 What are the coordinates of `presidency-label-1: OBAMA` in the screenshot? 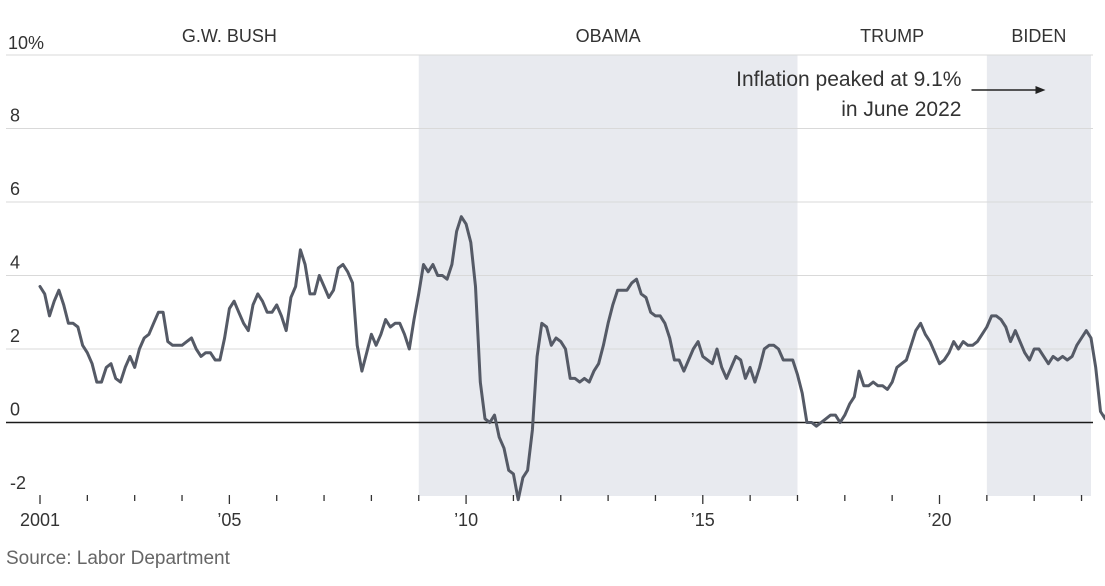 It's located at (608, 36).